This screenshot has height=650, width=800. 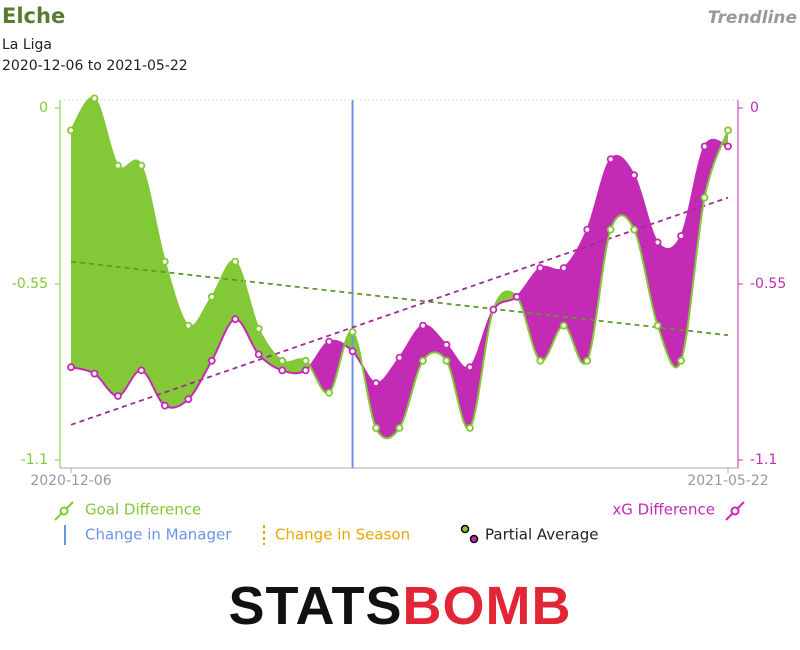 What do you see at coordinates (763, 460) in the screenshot?
I see `y2-tick-label: -1.1` at bounding box center [763, 460].